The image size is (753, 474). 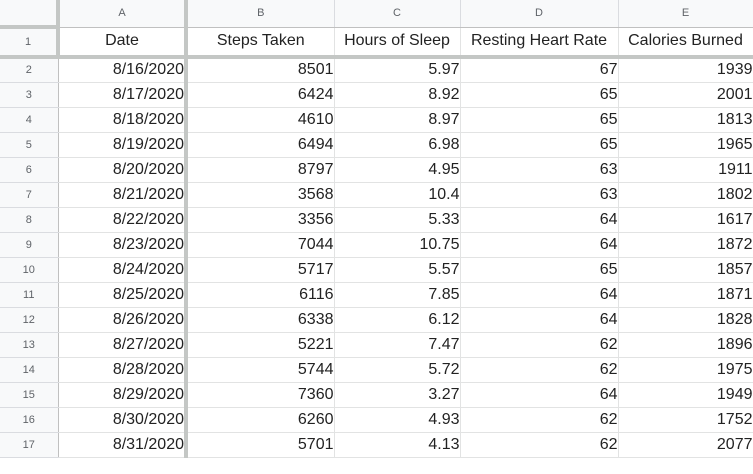 What do you see at coordinates (260, 395) in the screenshot?
I see `cell-steps: 7360` at bounding box center [260, 395].